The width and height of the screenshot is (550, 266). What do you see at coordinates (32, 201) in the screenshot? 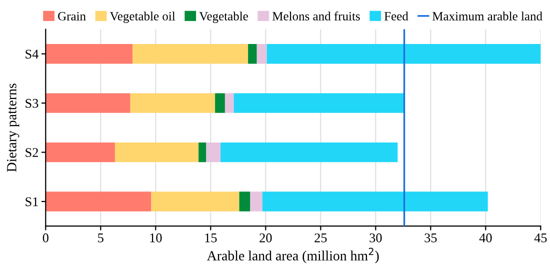
I see `y-tick-label: S1` at bounding box center [32, 201].